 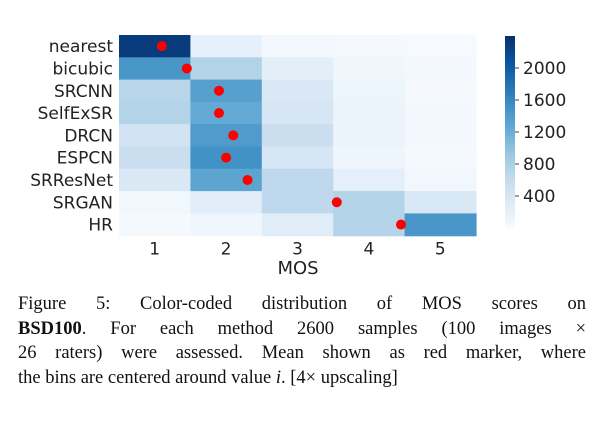 I want to click on y-tick-label: nearest, so click(x=81, y=47).